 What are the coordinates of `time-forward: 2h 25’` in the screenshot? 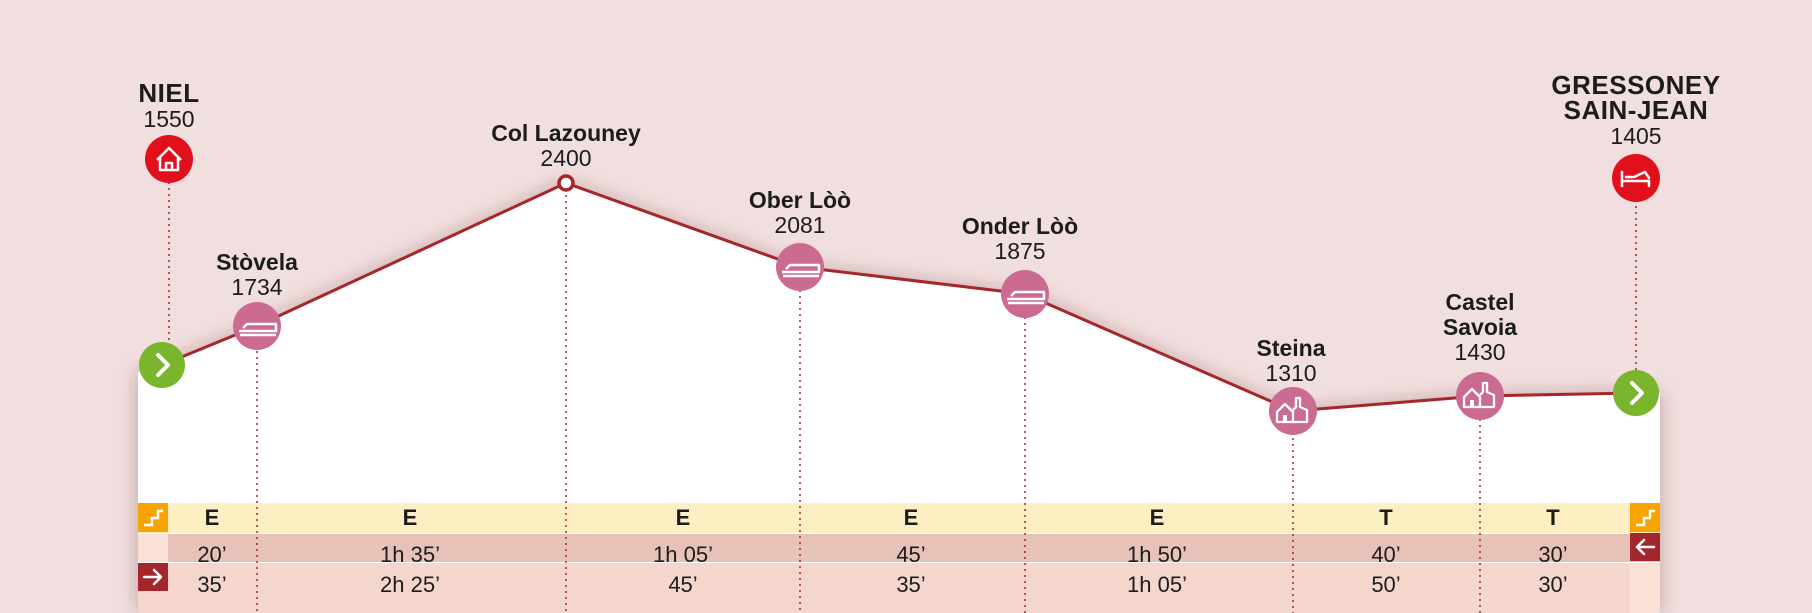 It's located at (410, 584).